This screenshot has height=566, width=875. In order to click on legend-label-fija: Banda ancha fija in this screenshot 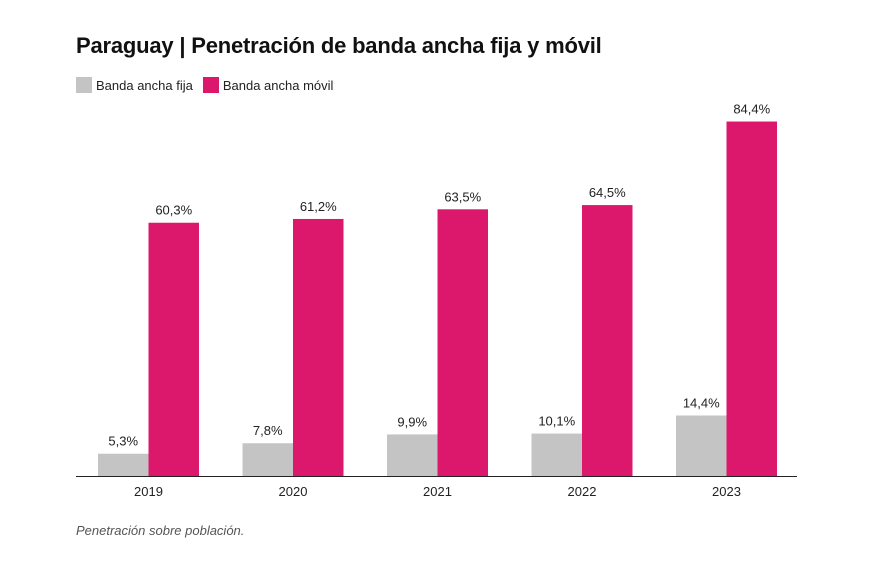, I will do `click(144, 85)`.